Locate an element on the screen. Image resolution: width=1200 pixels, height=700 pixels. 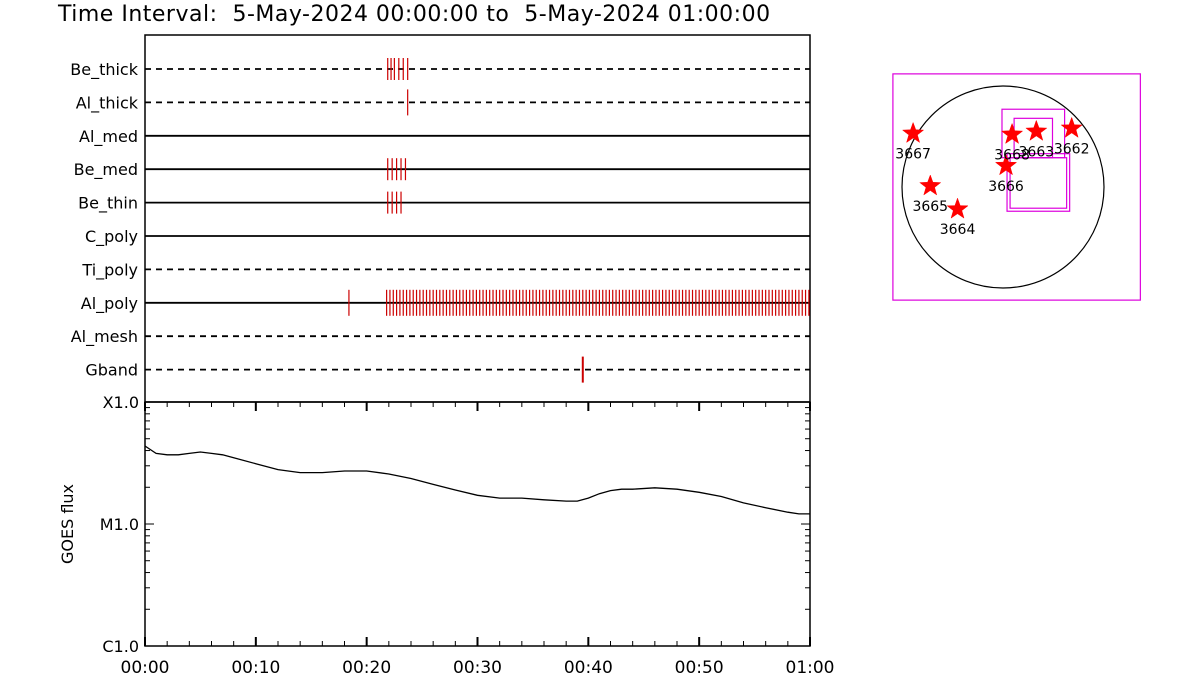
goes-ytick-label-2: C1.0 is located at coordinates (120, 646).